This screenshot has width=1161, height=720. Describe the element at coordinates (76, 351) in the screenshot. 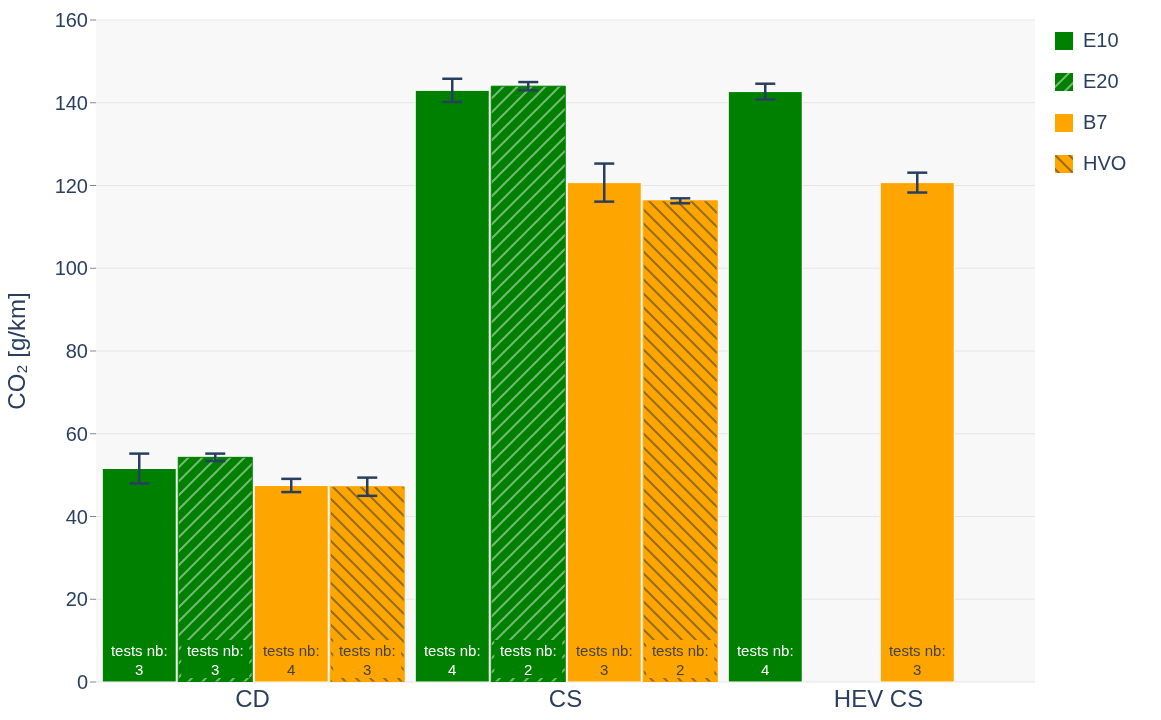

I see `y-tick-label: 80` at that location.